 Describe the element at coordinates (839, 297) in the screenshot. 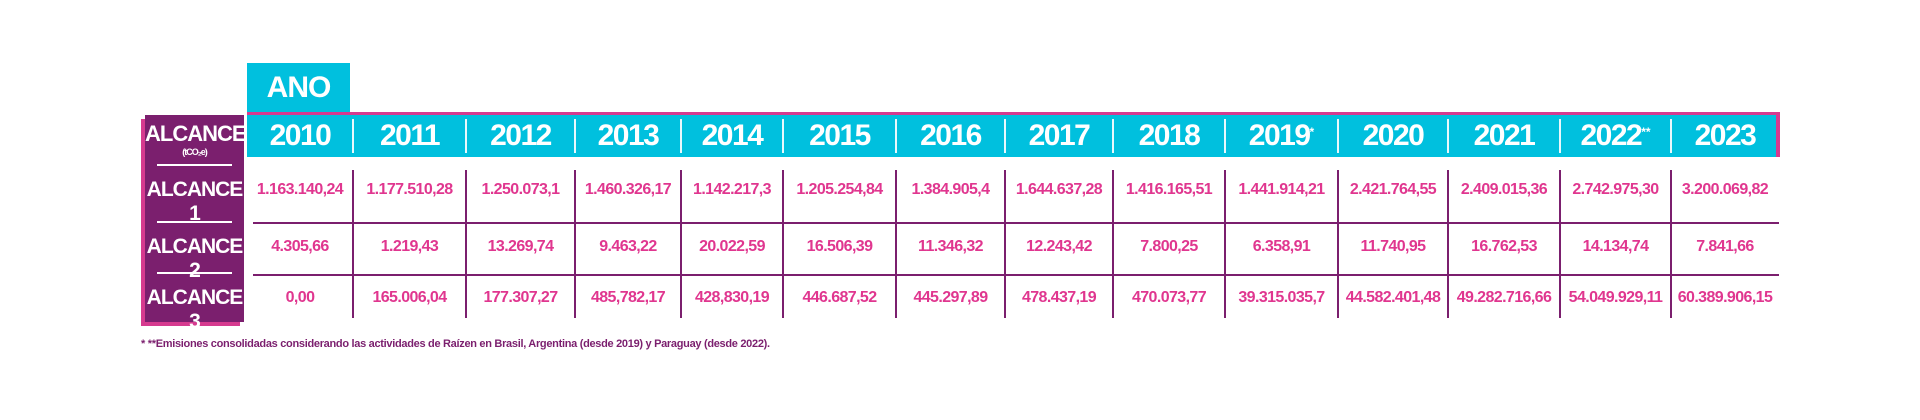

I see `table-cell: 446.687,52` at that location.